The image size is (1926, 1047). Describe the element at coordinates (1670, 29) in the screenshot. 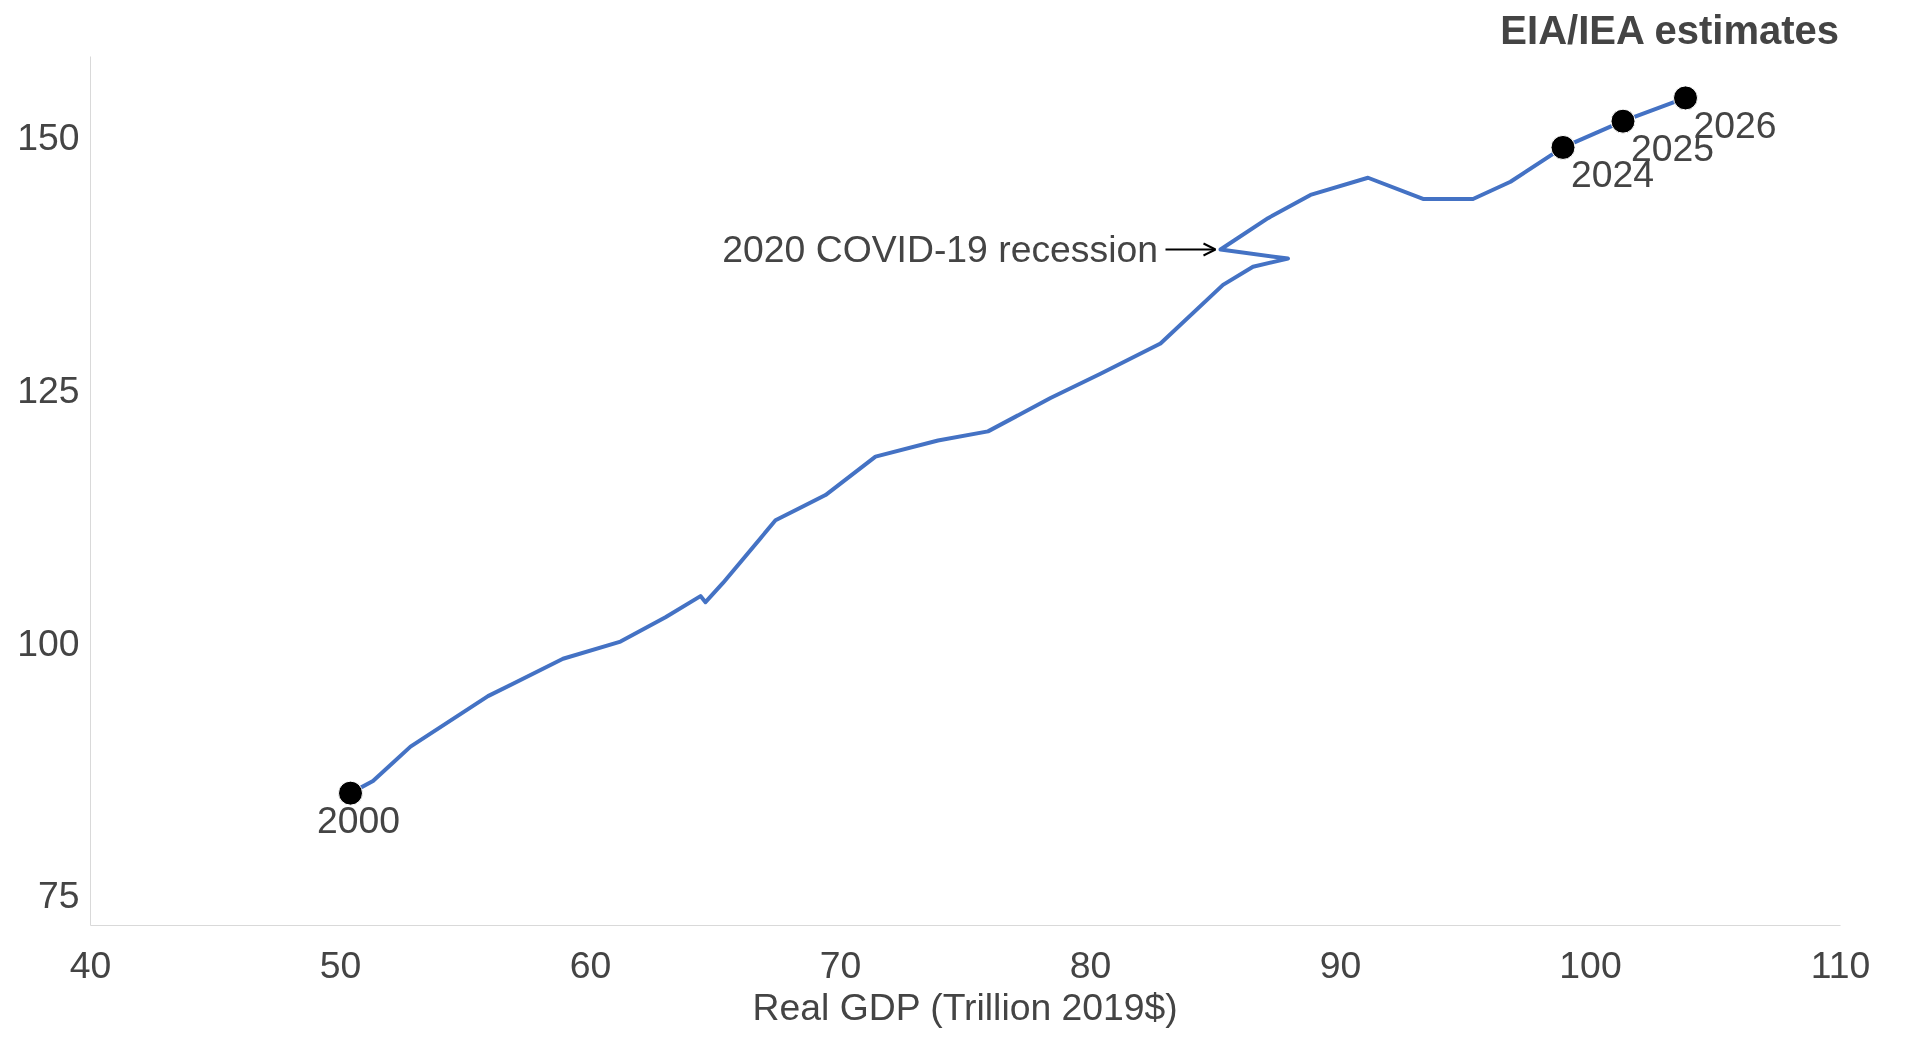

I see `chart-title: EIA/IEA estimates` at that location.